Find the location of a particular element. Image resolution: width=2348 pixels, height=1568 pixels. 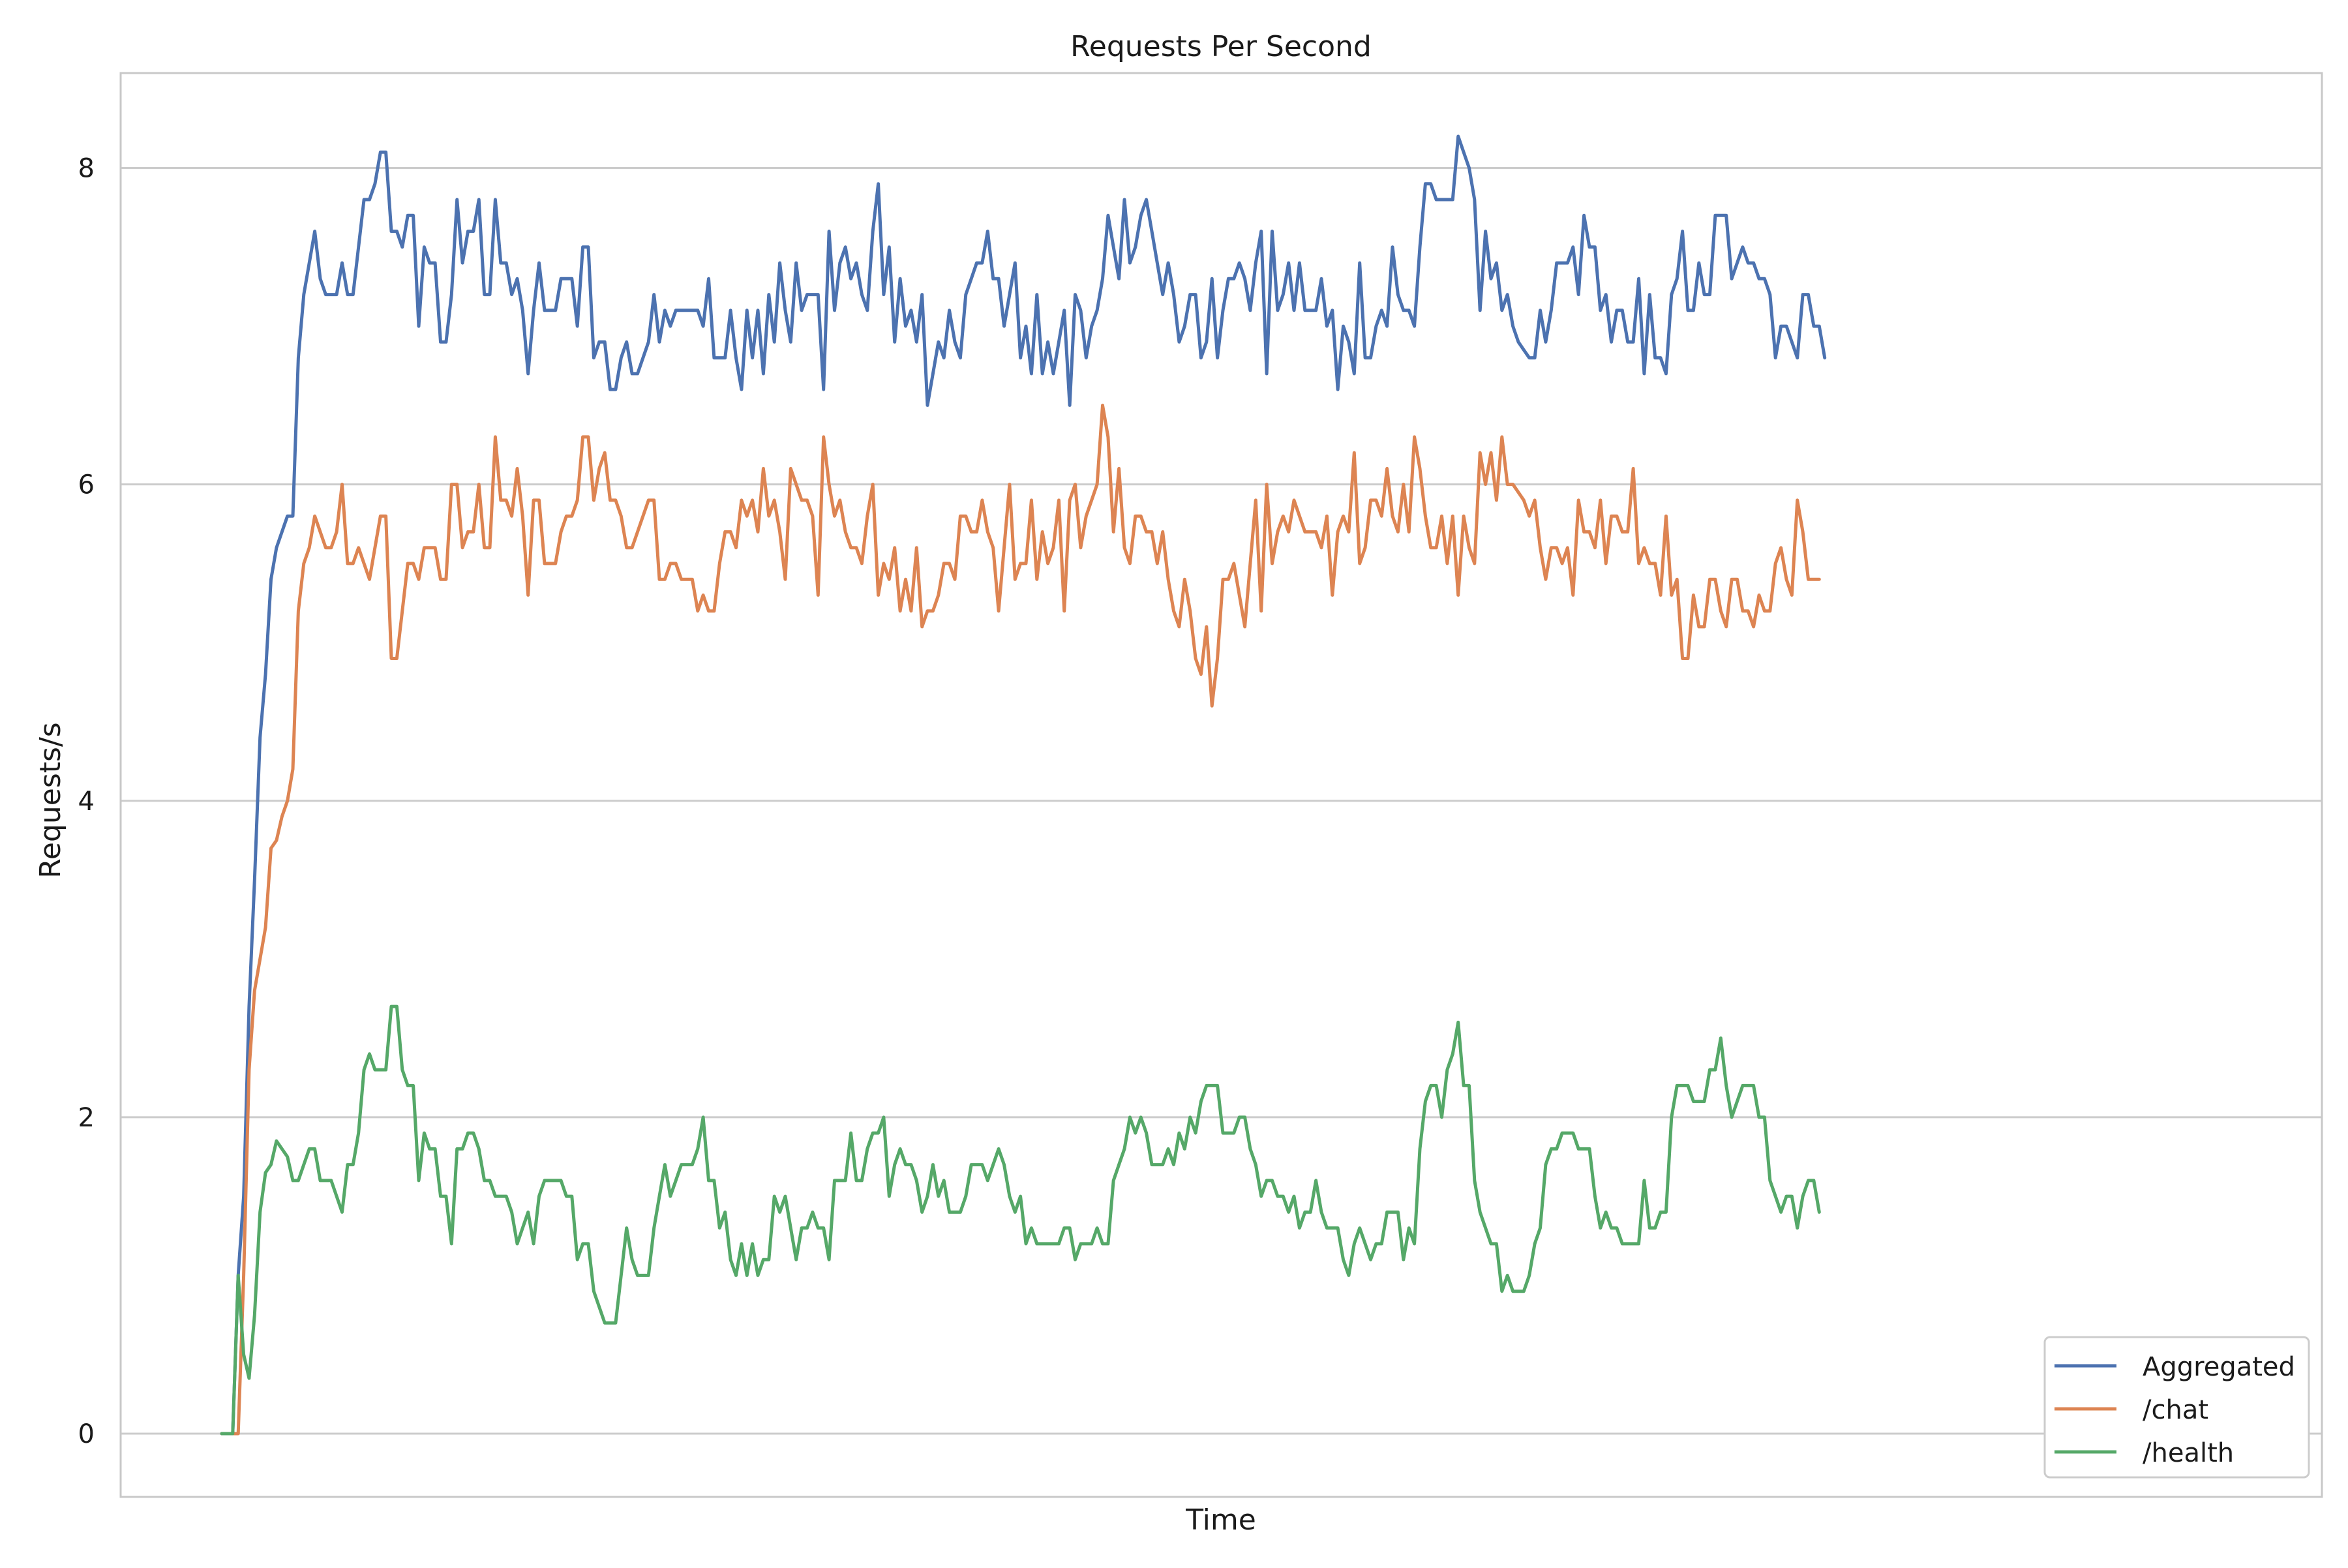

legend-item-health: /health is located at coordinates (2144, 1453).